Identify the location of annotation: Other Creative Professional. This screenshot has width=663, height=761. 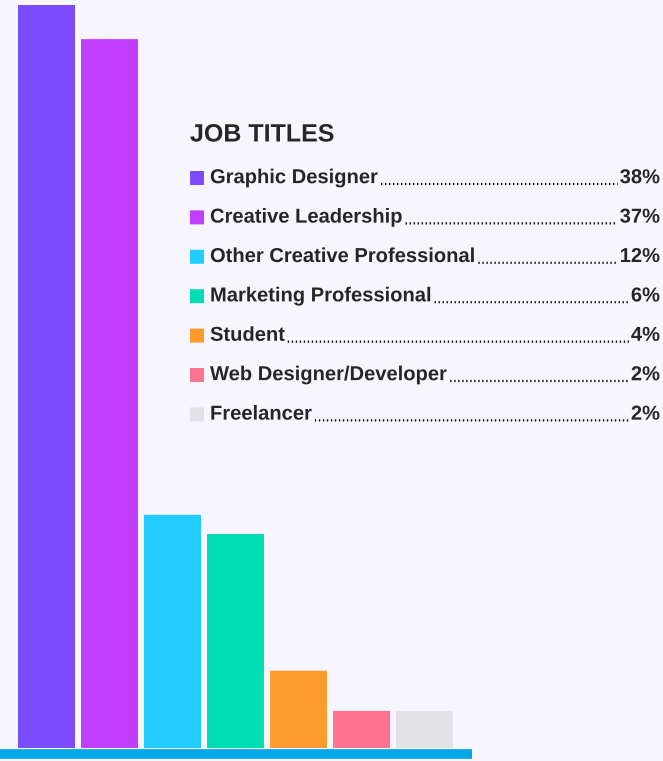
(342, 254).